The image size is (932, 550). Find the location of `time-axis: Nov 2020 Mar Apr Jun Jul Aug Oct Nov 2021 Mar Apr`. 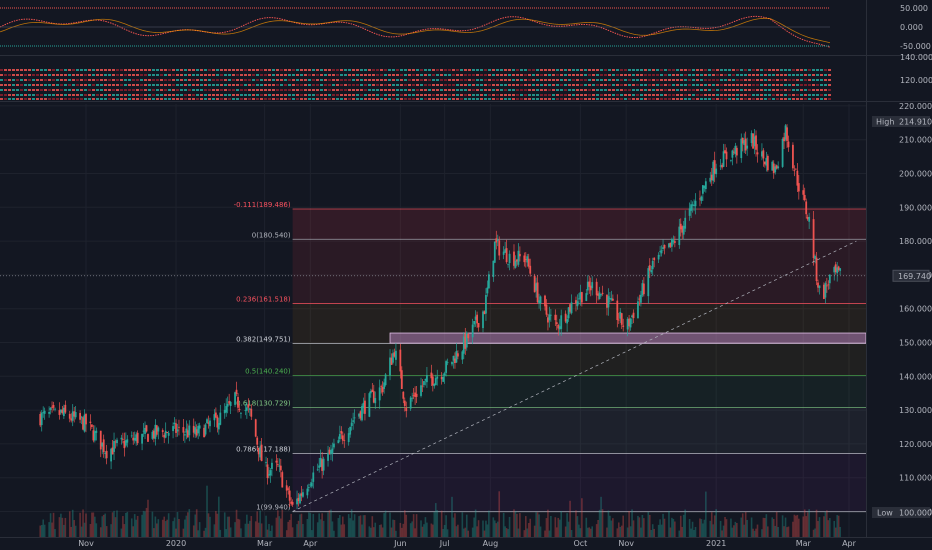

time-axis: Nov 2020 Mar Apr Jun Jul Aug Oct Nov 2021 Mar Apr is located at coordinates (467, 543).